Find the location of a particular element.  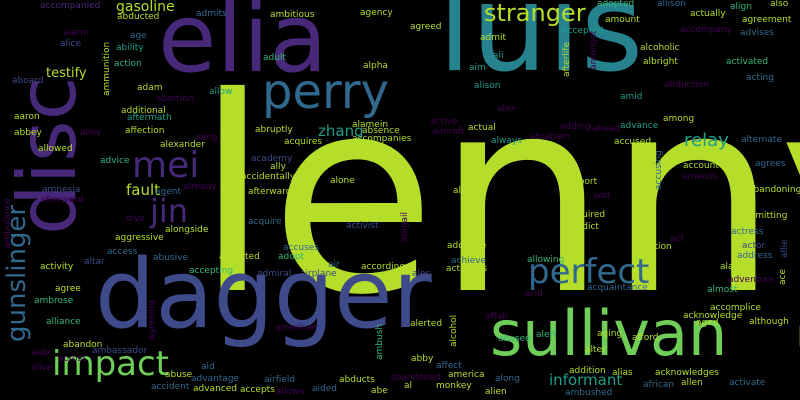

word-abandoned: abandoned is located at coordinates (415, 378).